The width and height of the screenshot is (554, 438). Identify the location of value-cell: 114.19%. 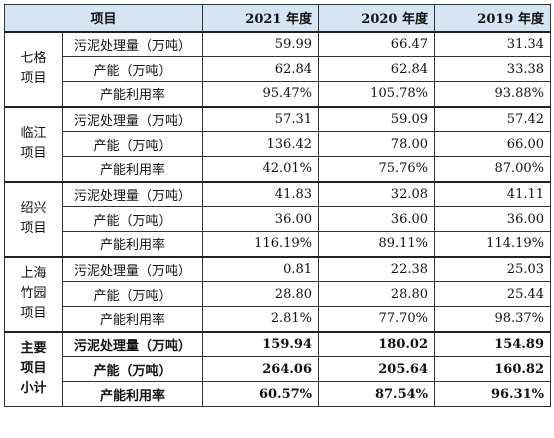
(493, 244).